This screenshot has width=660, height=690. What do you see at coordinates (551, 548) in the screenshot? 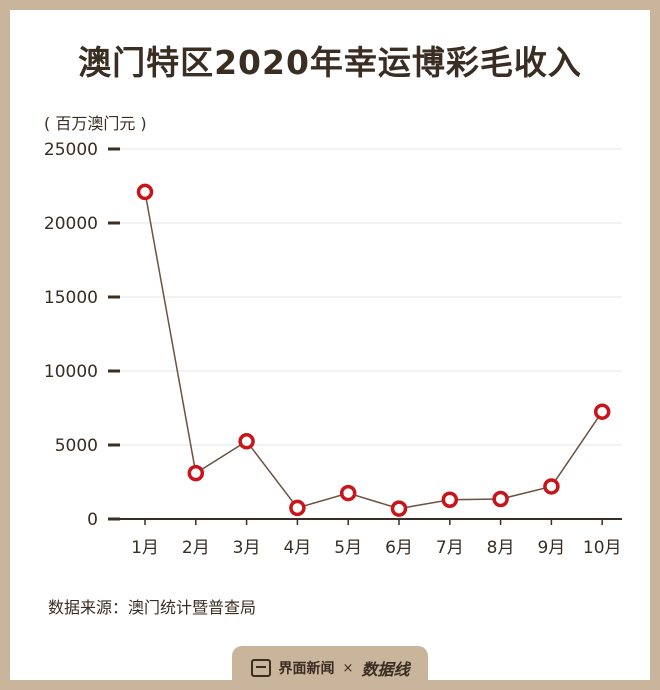
I see `x-tick-label: 9月` at bounding box center [551, 548].